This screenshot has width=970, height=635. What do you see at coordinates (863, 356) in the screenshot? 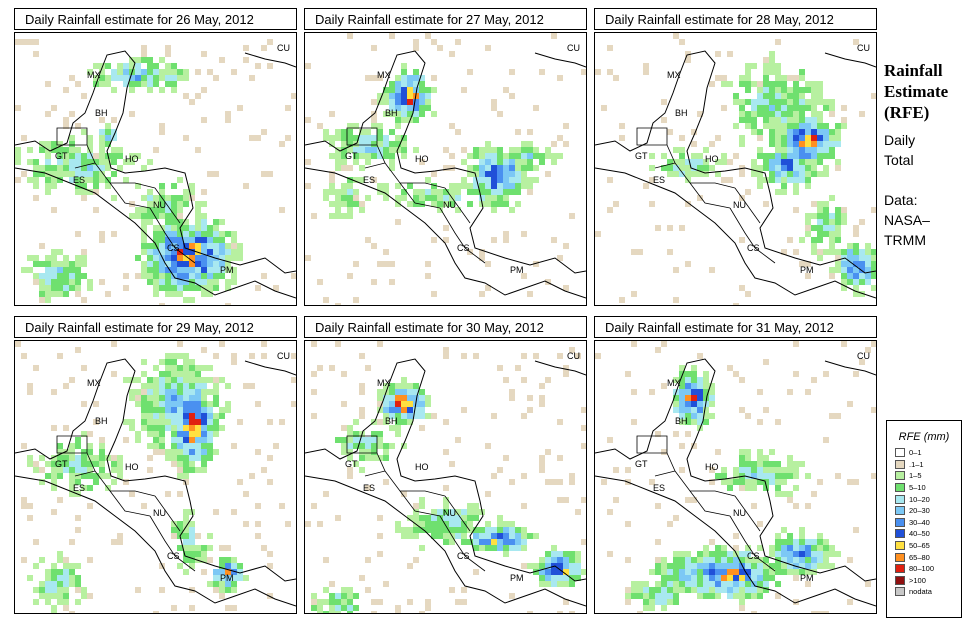
I see `country-label-cu: CU` at bounding box center [863, 356].